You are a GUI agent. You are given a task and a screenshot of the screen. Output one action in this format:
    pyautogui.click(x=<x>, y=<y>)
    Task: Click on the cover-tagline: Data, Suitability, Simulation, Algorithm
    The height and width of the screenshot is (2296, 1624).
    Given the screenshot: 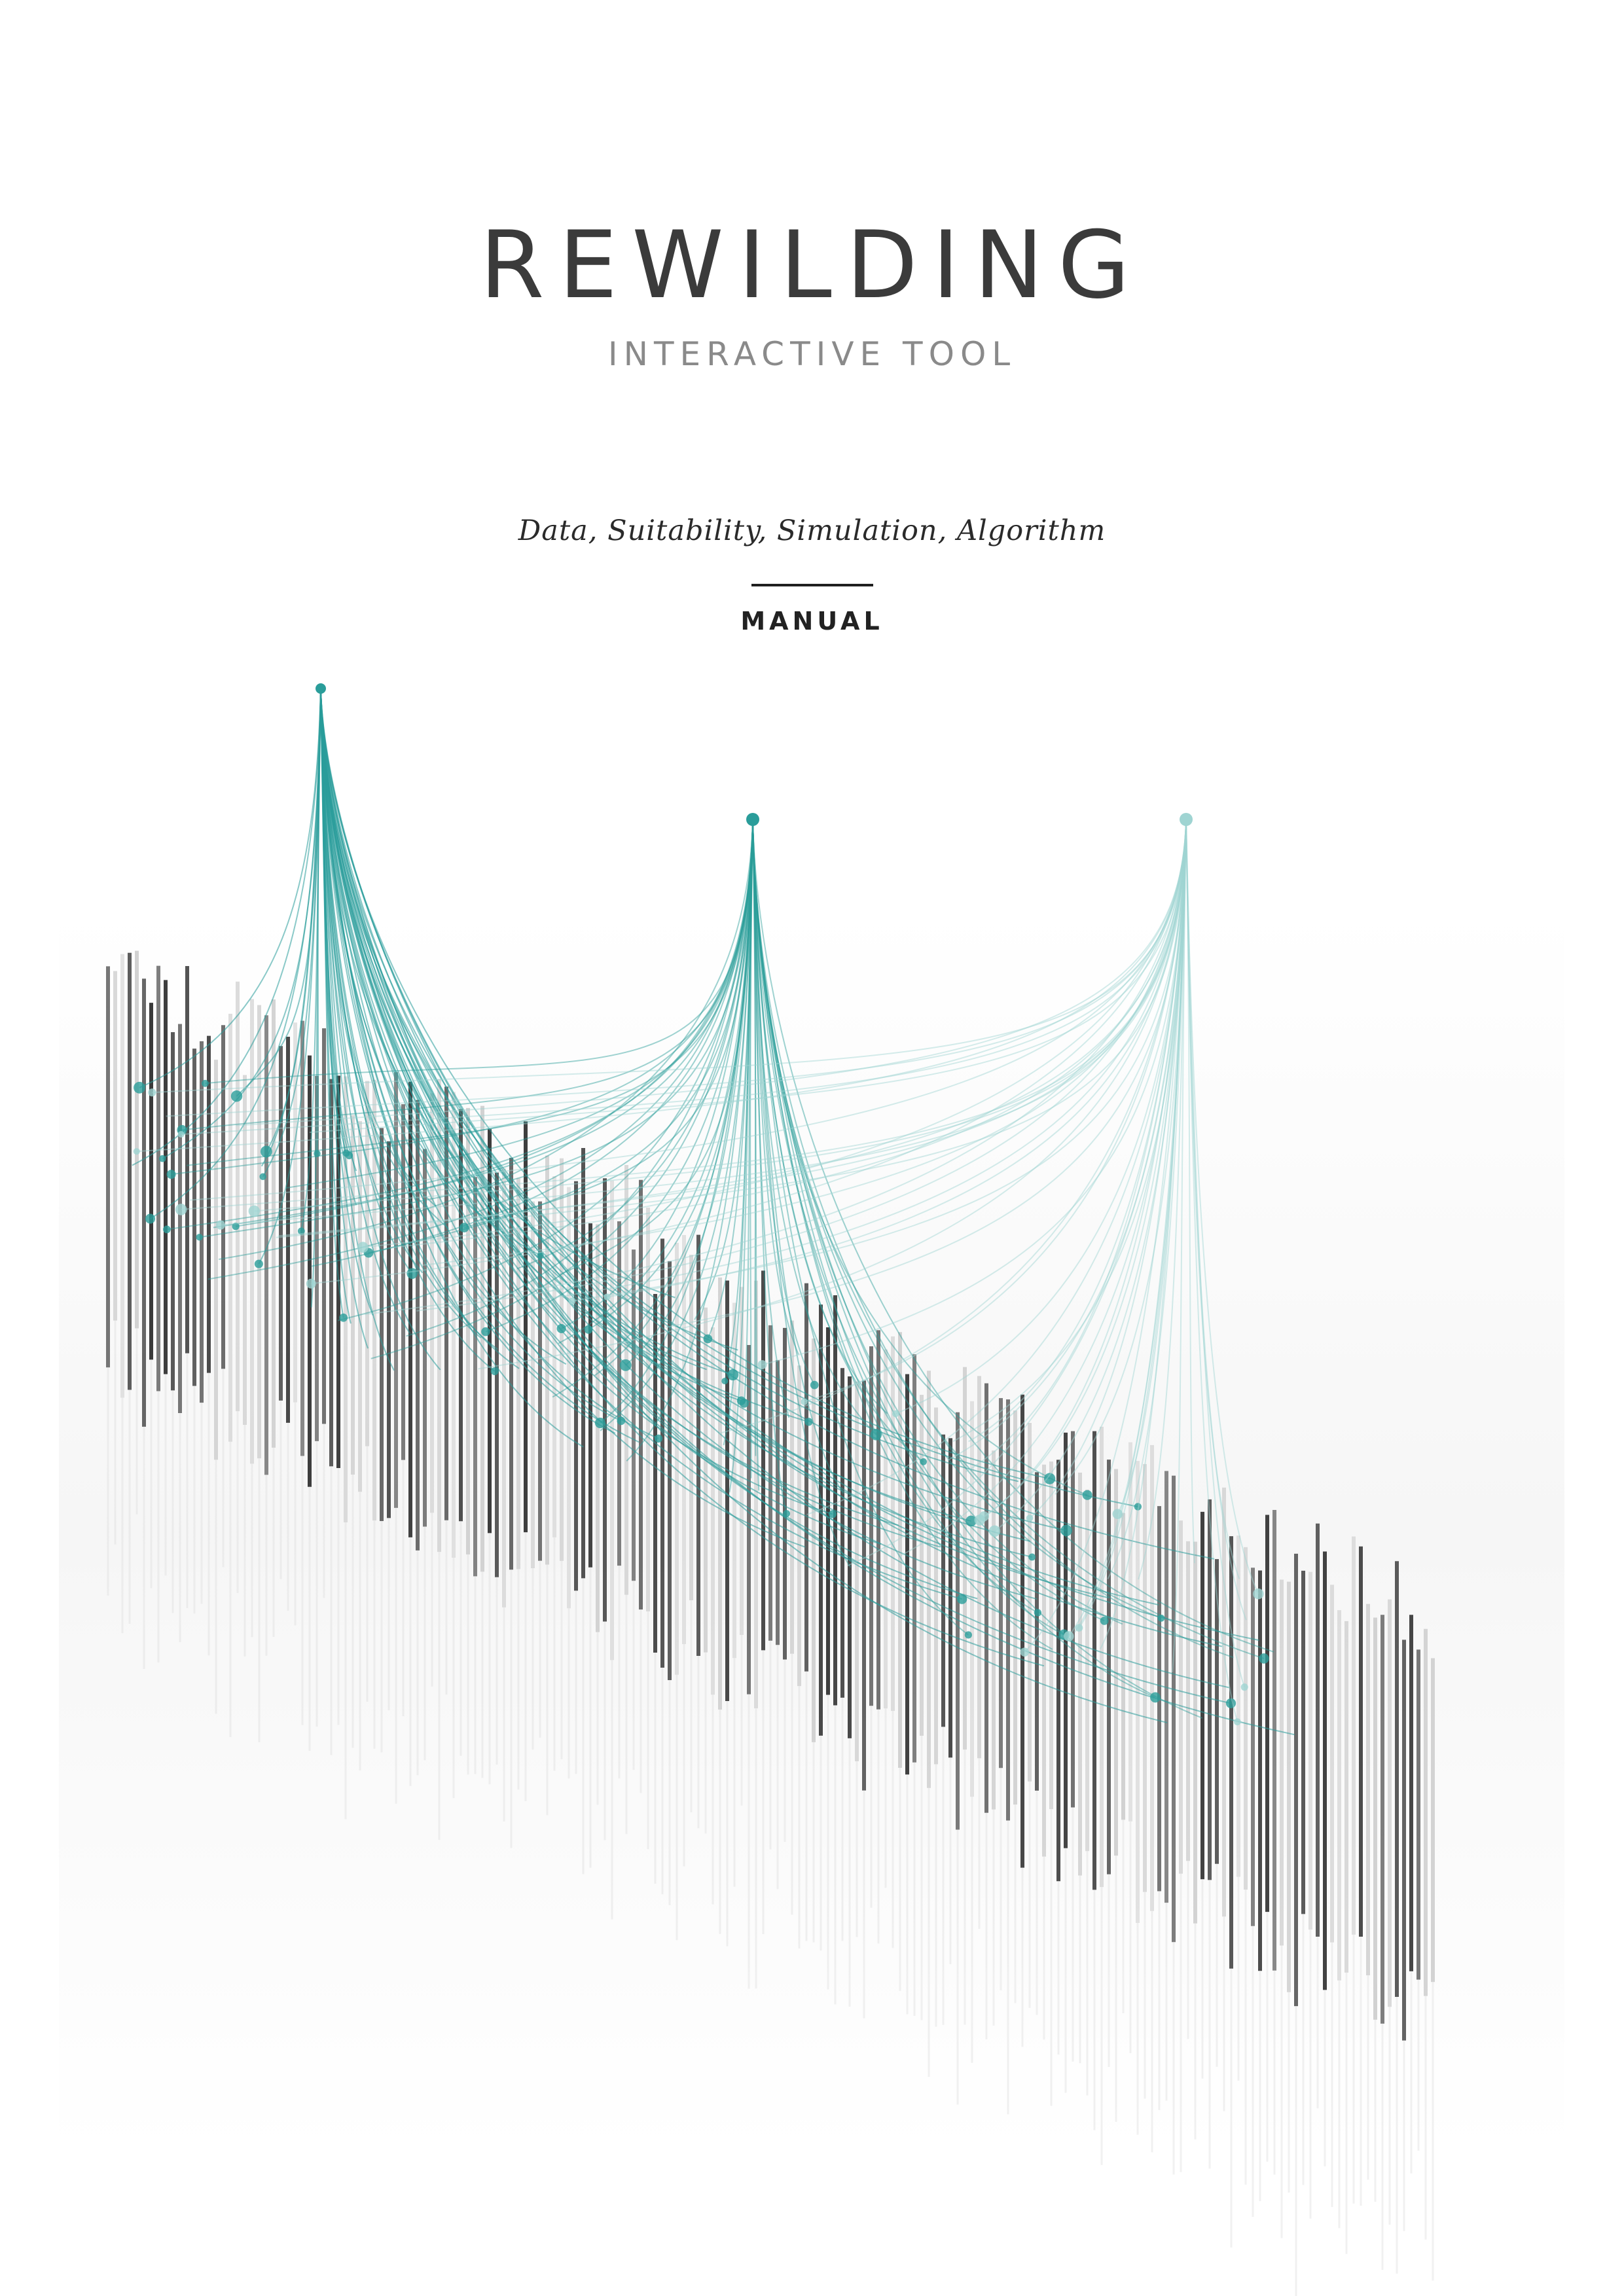 What is the action you would take?
    pyautogui.click(x=812, y=530)
    